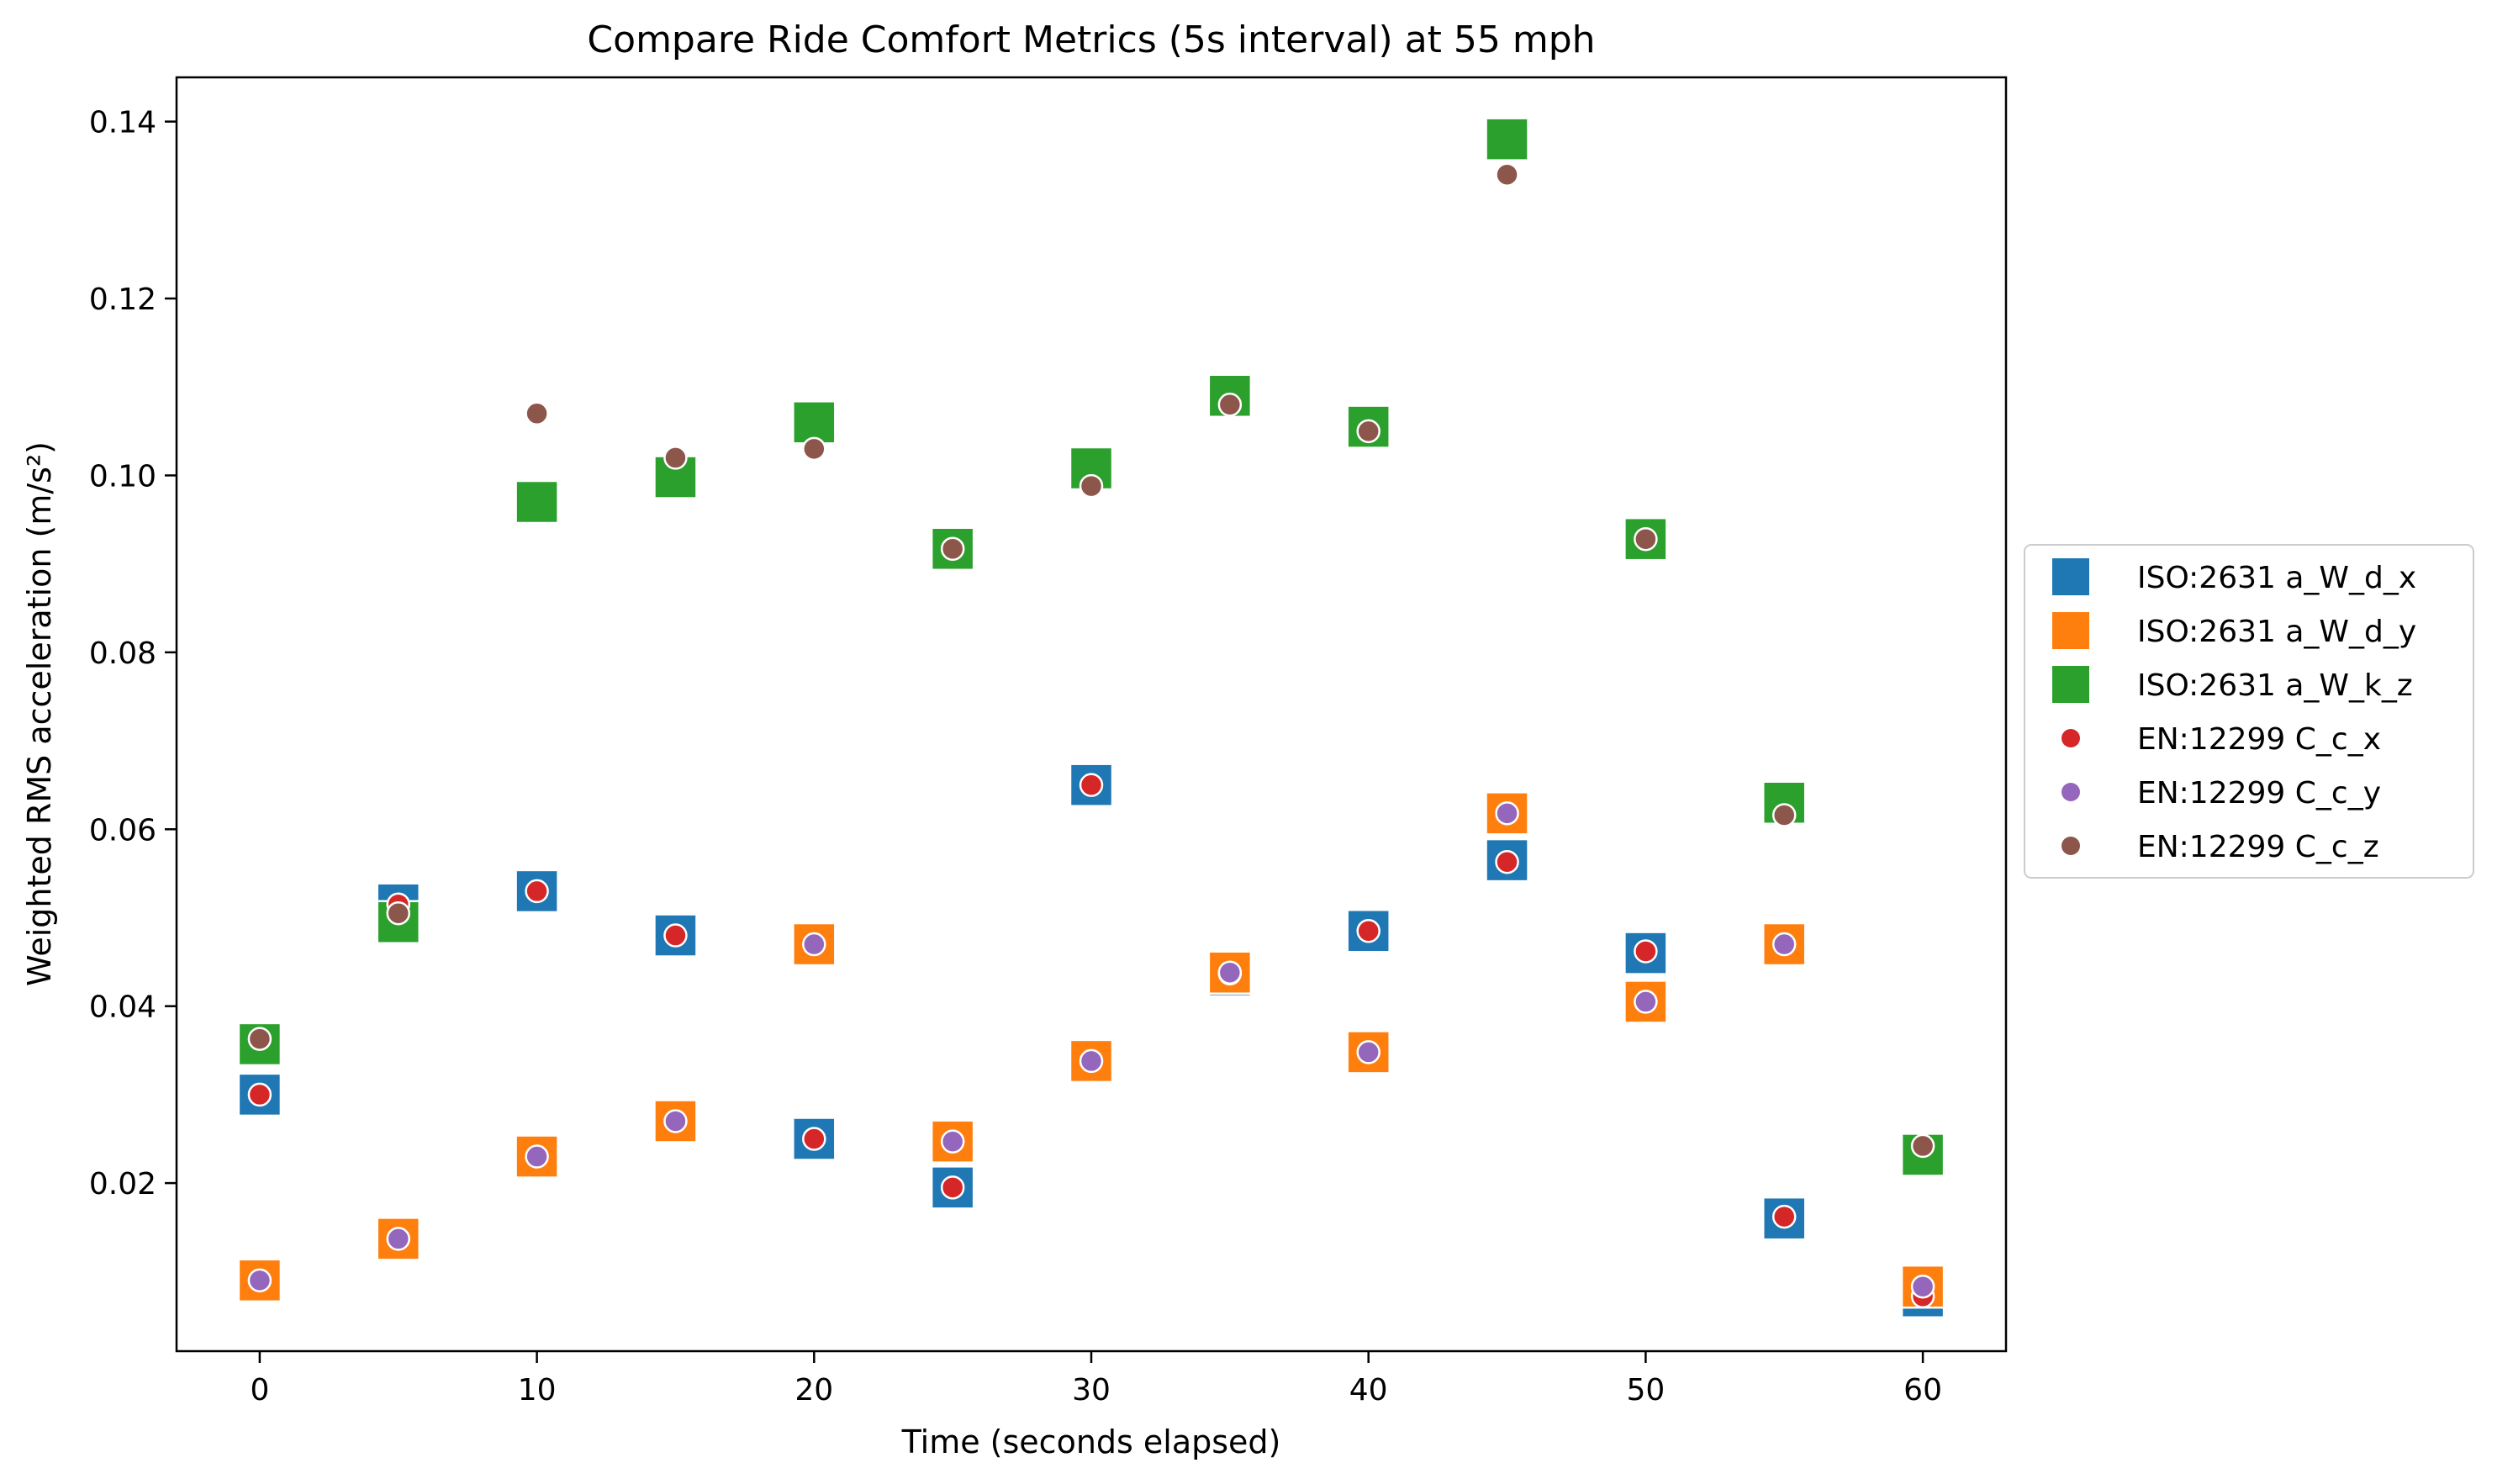  I want to click on x-tick-label: 50, so click(1645, 1390).